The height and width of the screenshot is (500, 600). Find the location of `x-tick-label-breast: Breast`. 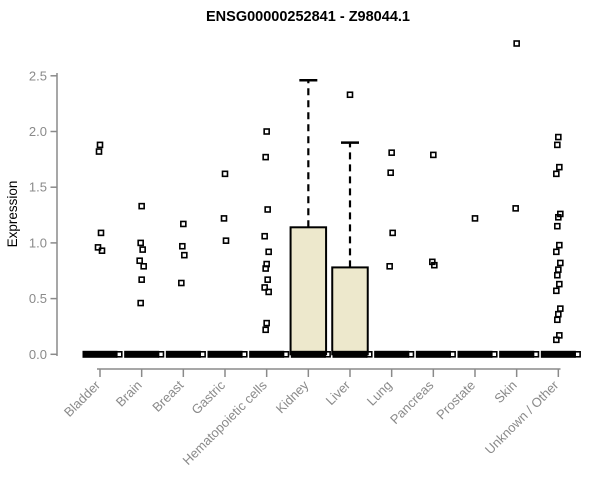

x-tick-label-breast: Breast is located at coordinates (167, 395).